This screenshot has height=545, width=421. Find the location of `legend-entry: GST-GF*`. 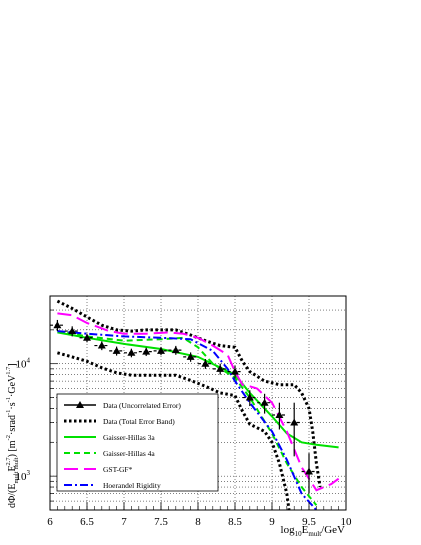

legend-entry: GST-GF* is located at coordinates (98, 469).